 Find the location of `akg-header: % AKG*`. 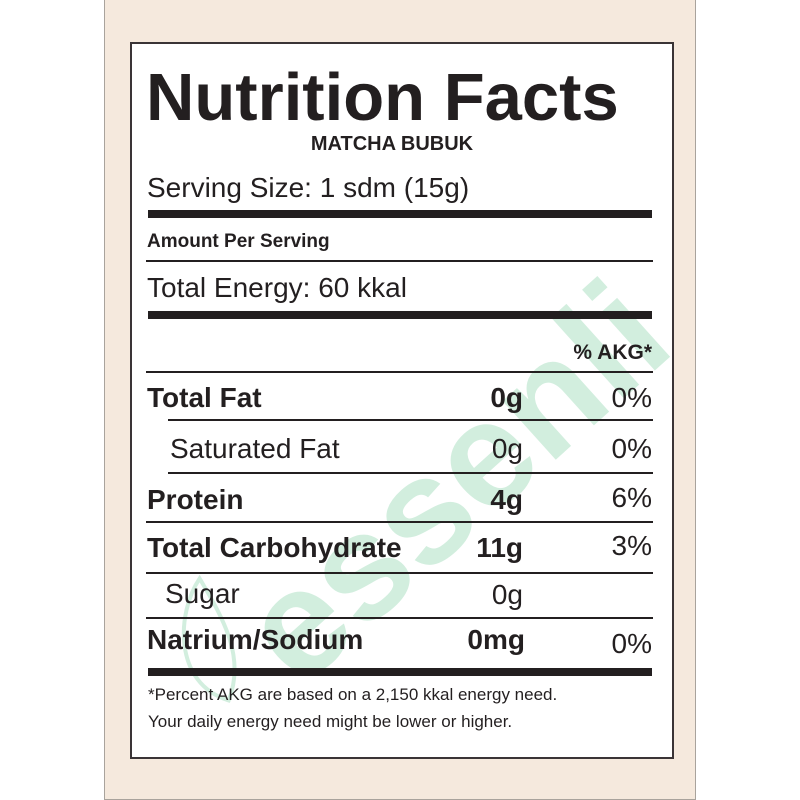

akg-header: % AKG* is located at coordinates (612, 352).